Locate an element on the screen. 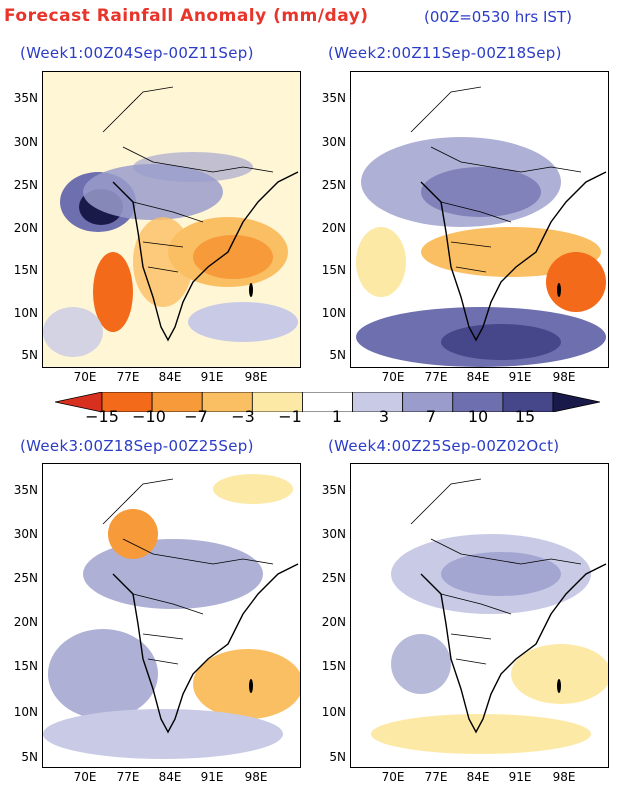 This screenshot has height=800, width=618. coastline-week3 is located at coordinates (205, 648).